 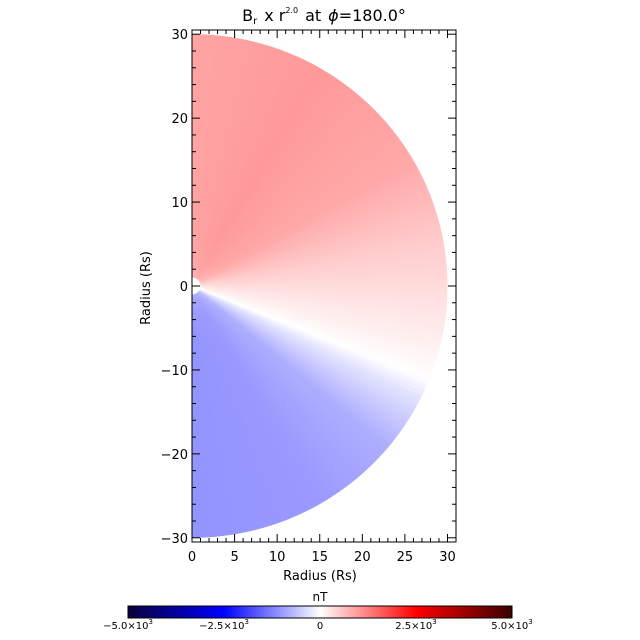 I want to click on y-tick-label: 0, so click(x=184, y=287).